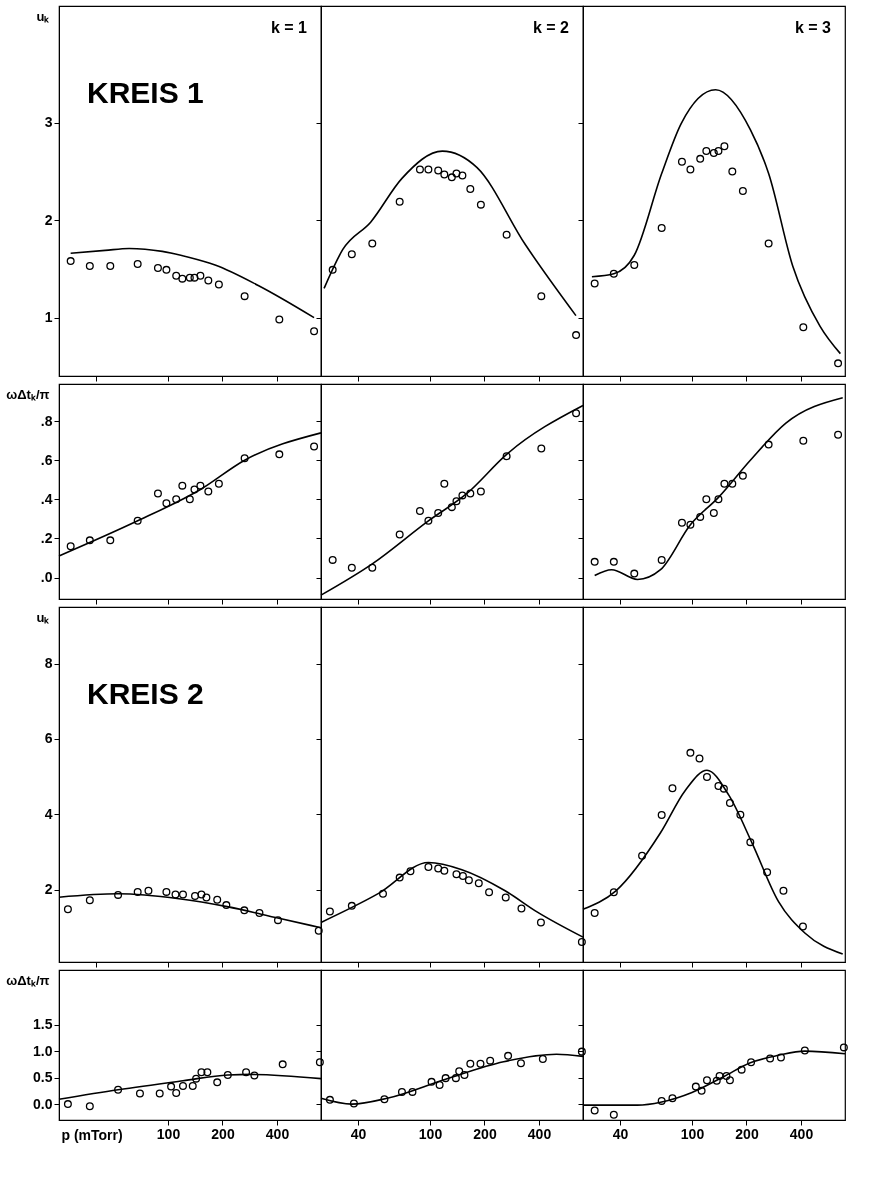 Image resolution: width=879 pixels, height=1200 pixels. I want to click on x-axis-title: p (mTorr), so click(92, 1134).